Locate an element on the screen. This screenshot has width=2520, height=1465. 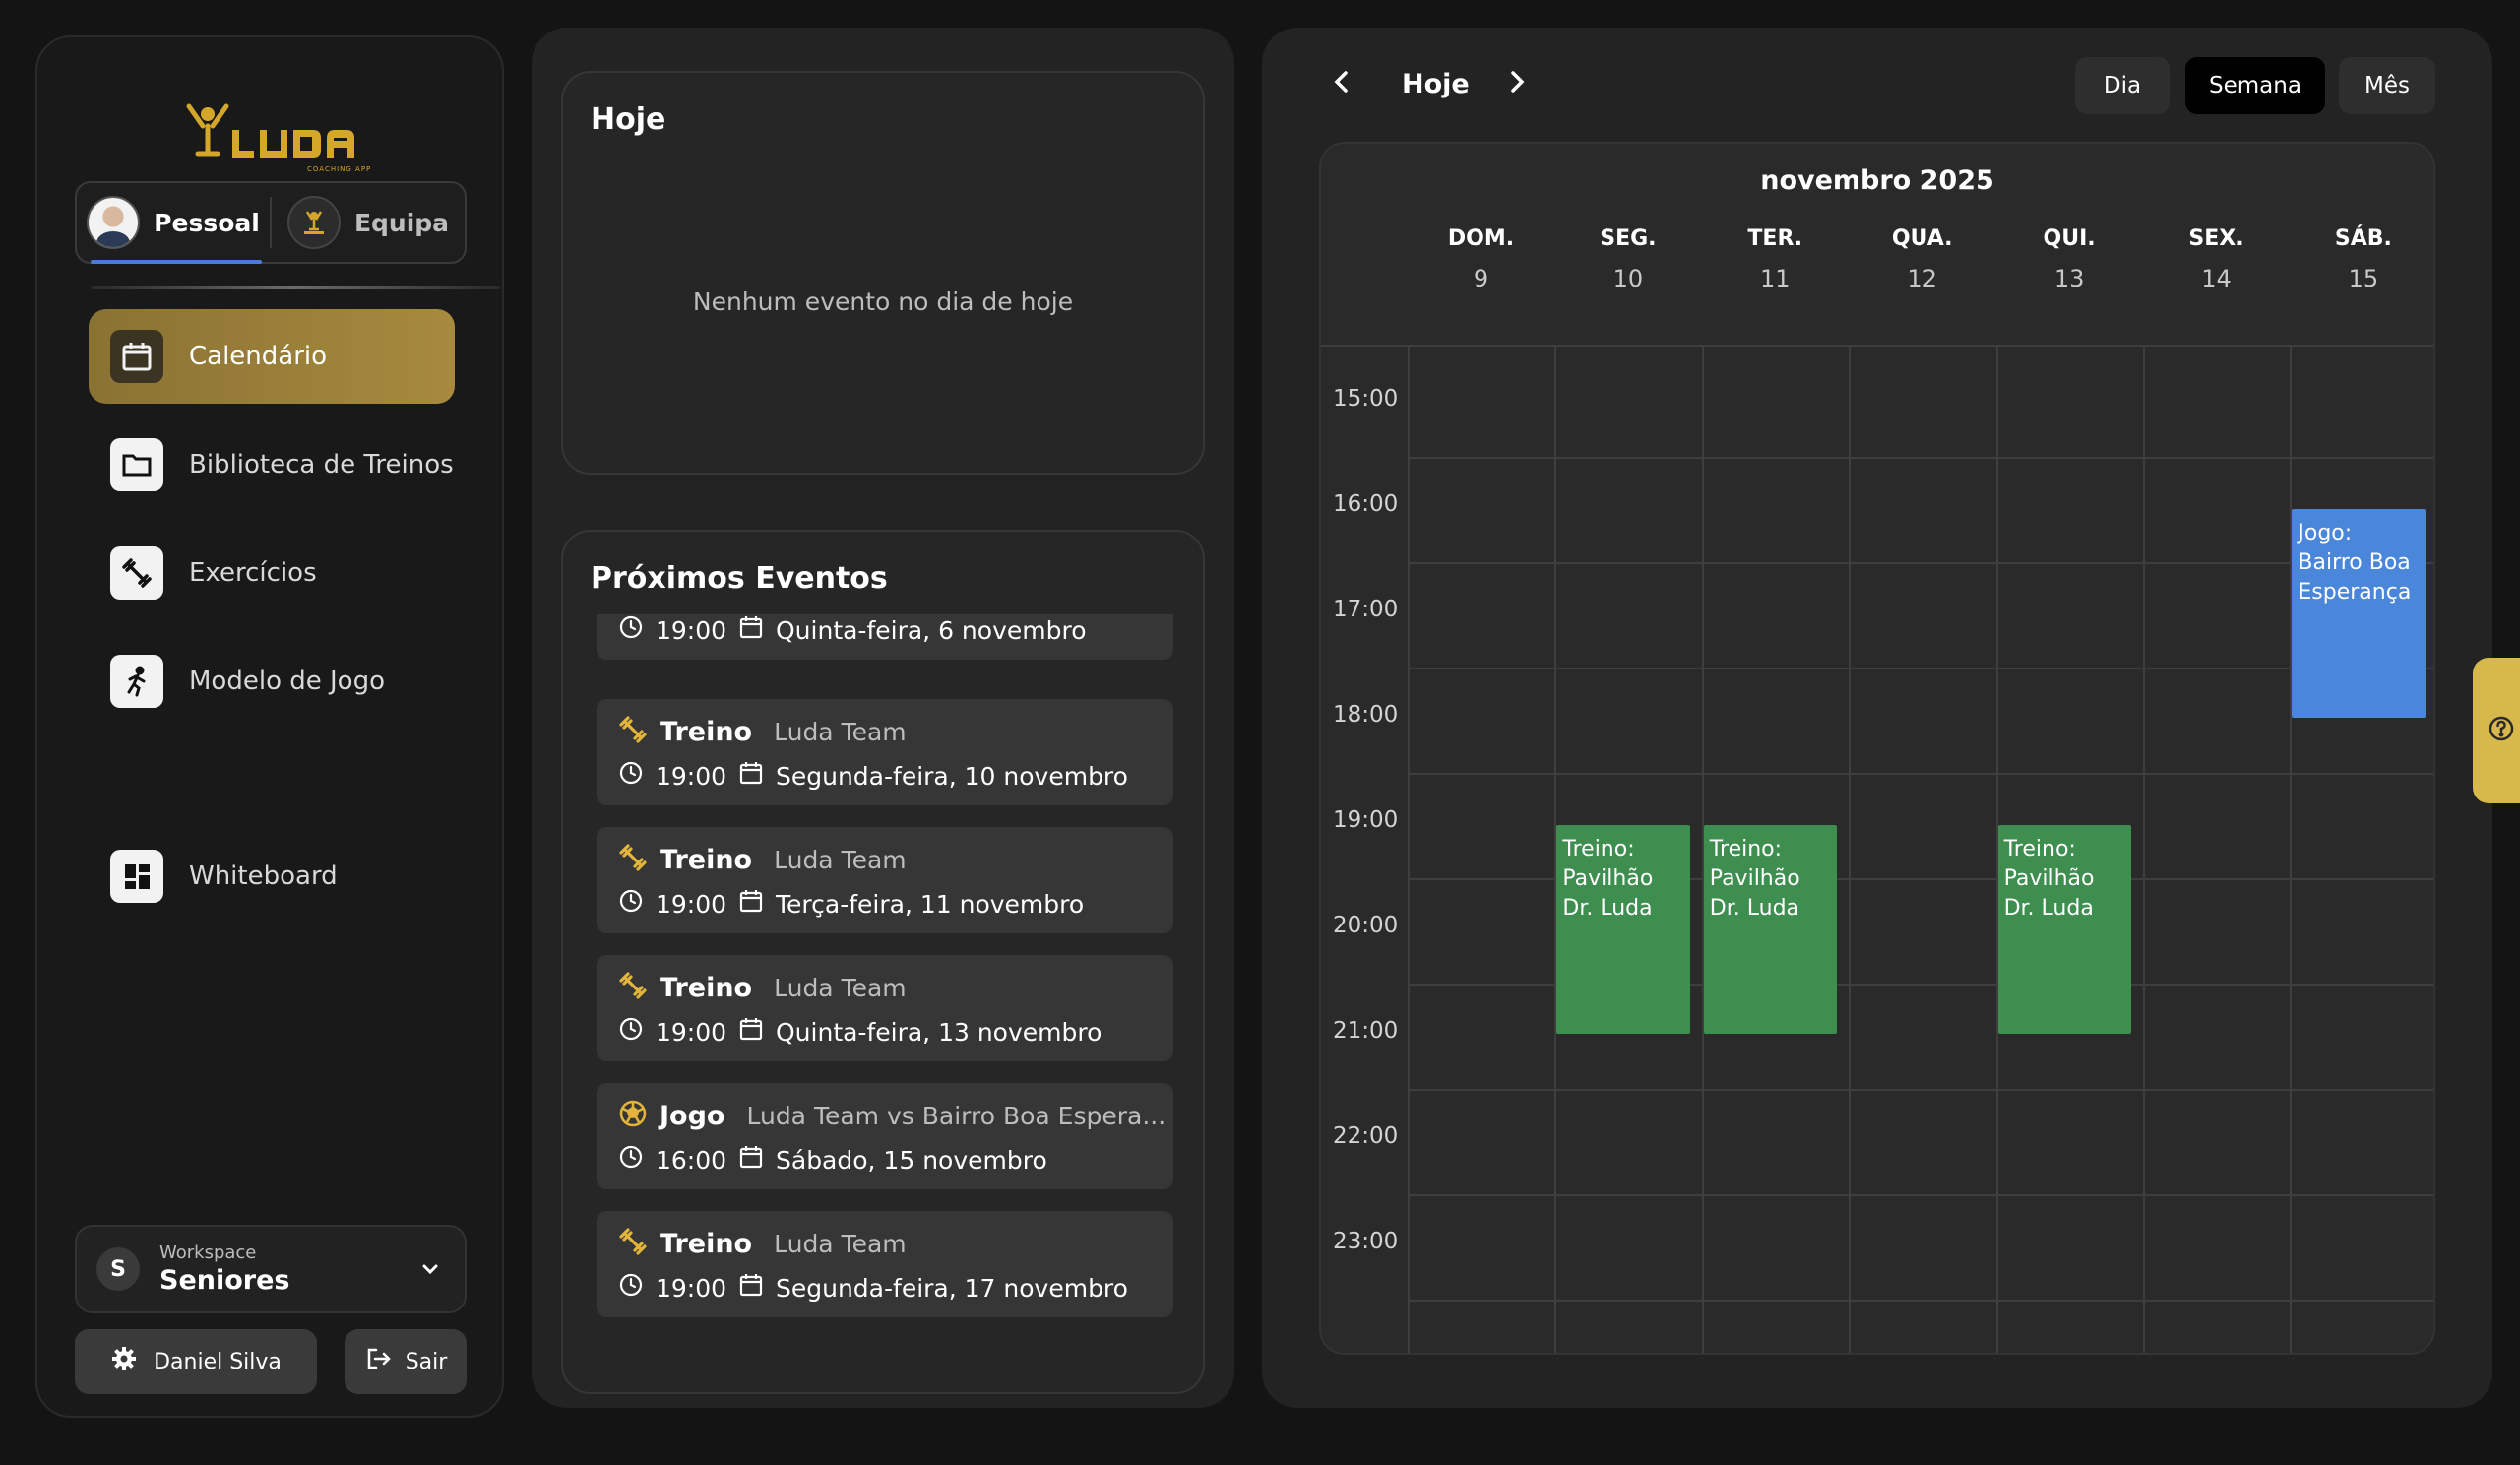
nav-item-modelo-de-jogo: Modelo de Jogo is located at coordinates (272, 682).